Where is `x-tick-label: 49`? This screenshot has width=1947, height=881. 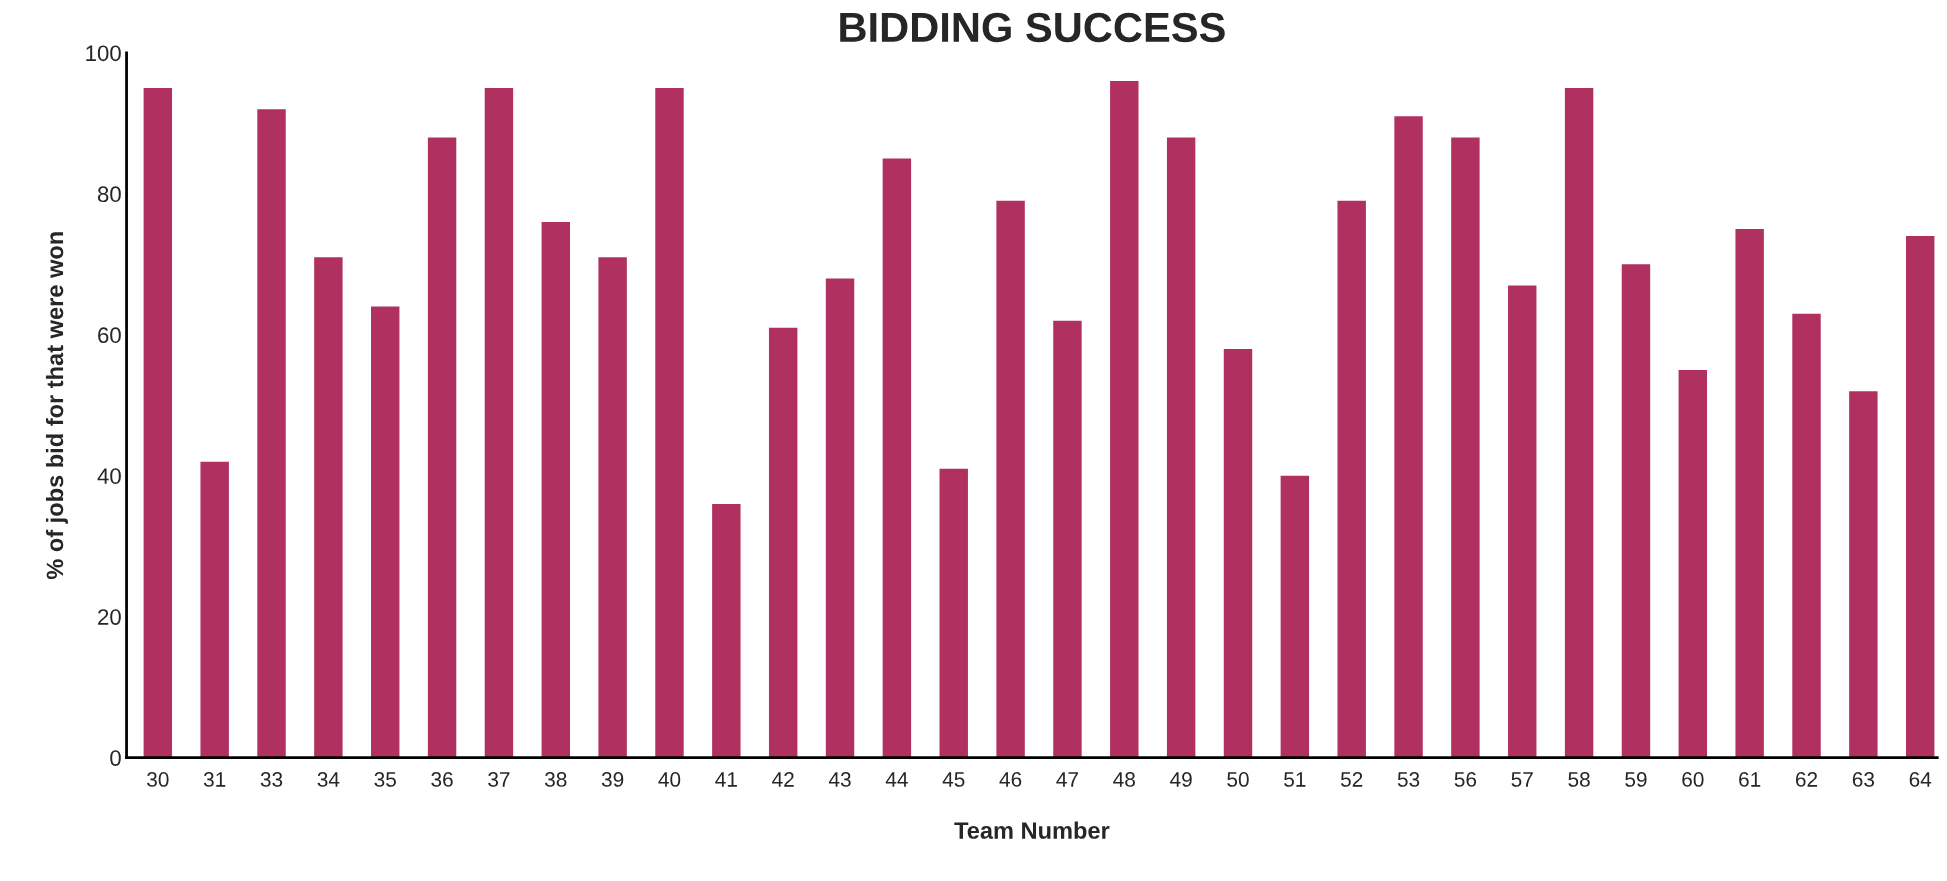 x-tick-label: 49 is located at coordinates (1181, 779).